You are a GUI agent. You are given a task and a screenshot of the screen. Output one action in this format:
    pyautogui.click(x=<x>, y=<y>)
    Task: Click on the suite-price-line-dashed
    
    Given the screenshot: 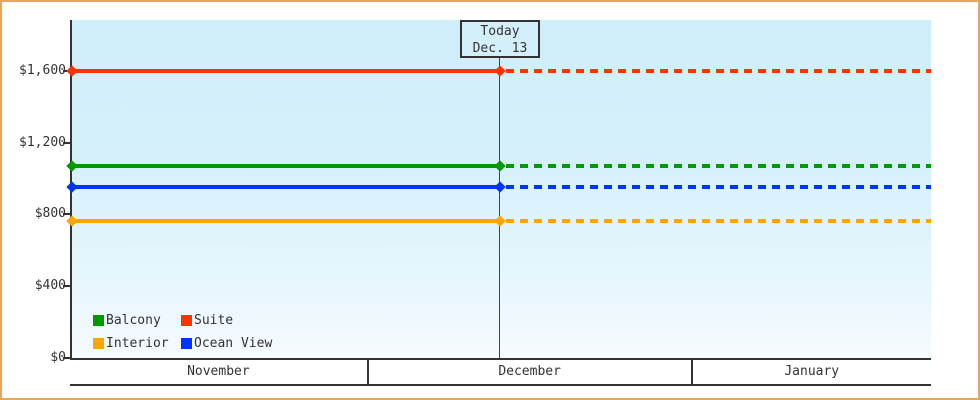 What is the action you would take?
    pyautogui.click(x=718, y=71)
    